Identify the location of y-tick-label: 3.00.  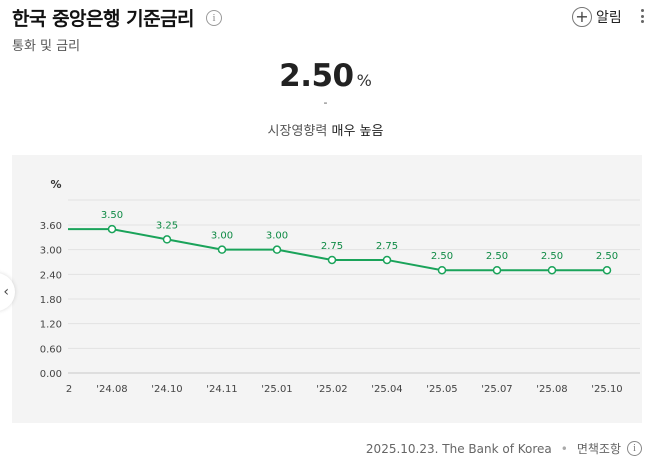
(51, 251).